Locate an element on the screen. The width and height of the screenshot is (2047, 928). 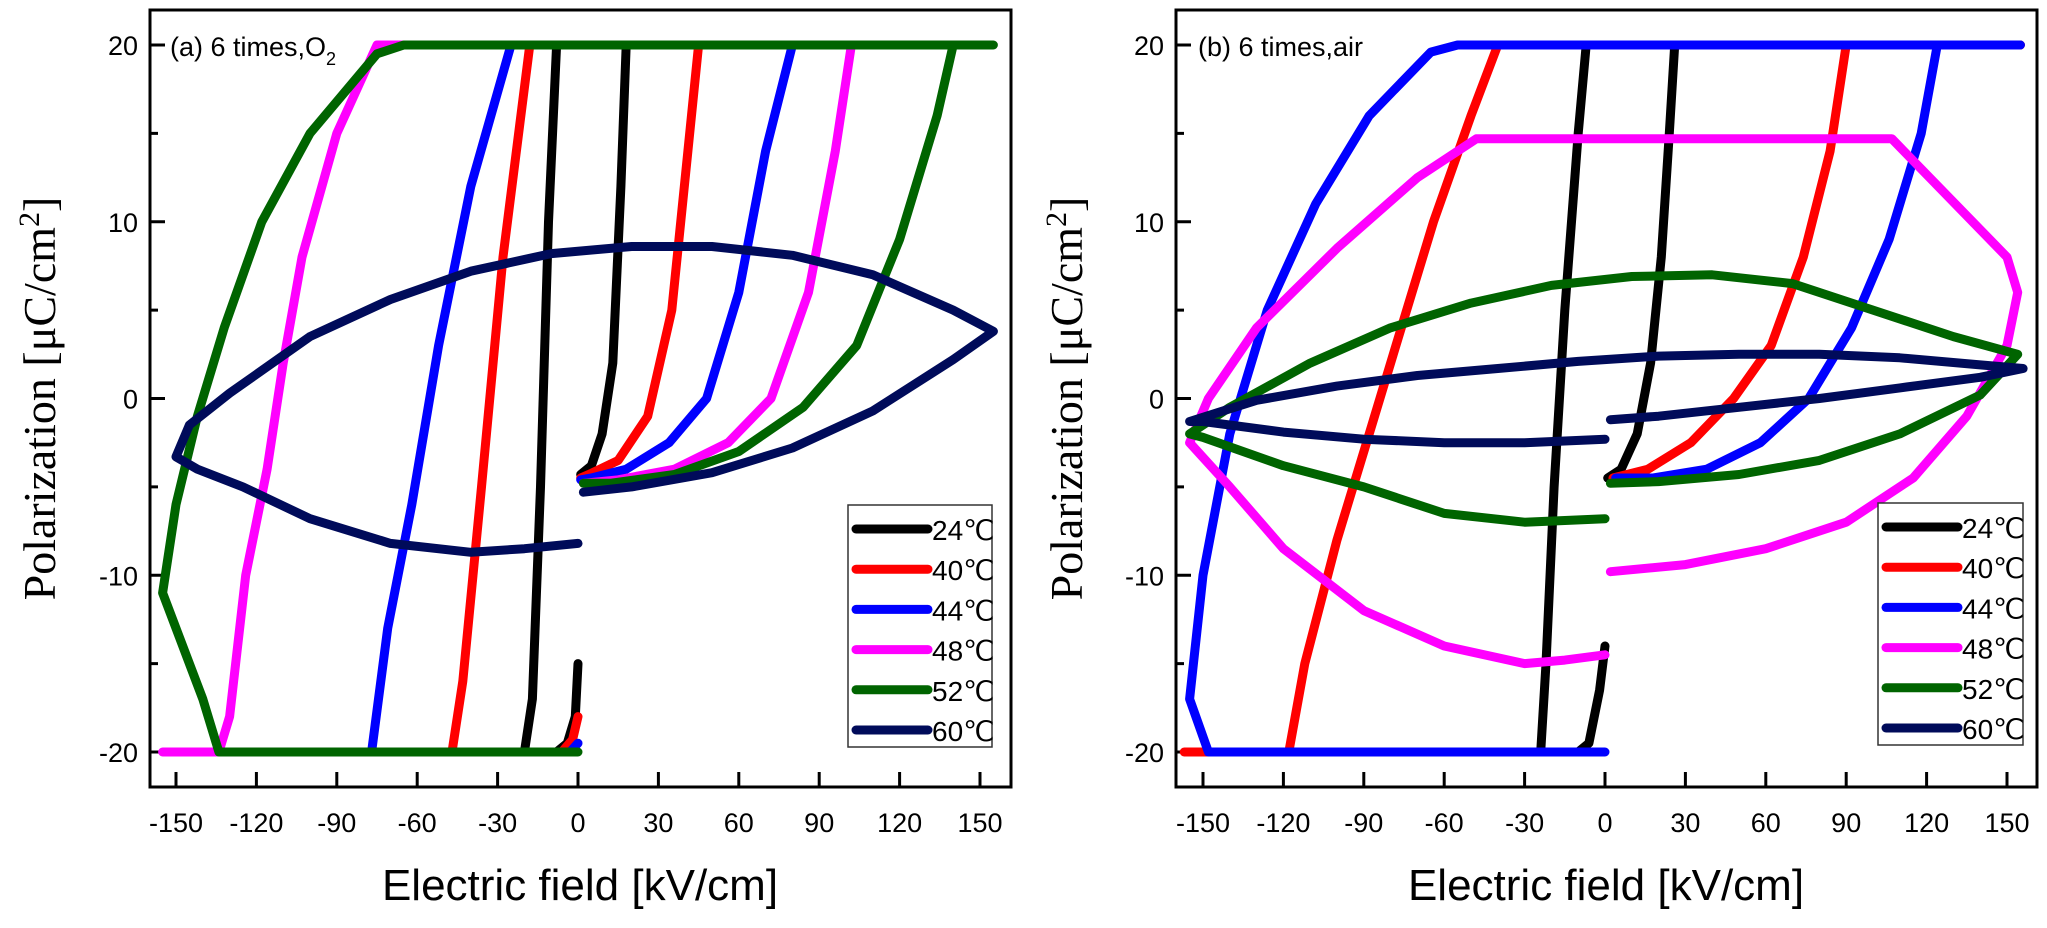
series-line-24C is located at coordinates (575, 398).